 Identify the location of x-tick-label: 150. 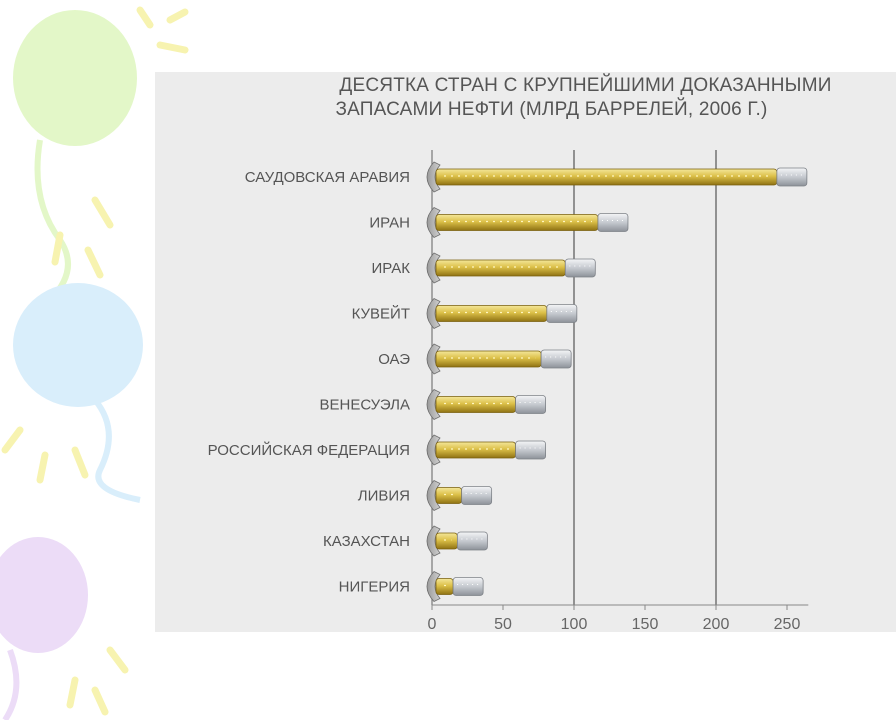
(645, 624).